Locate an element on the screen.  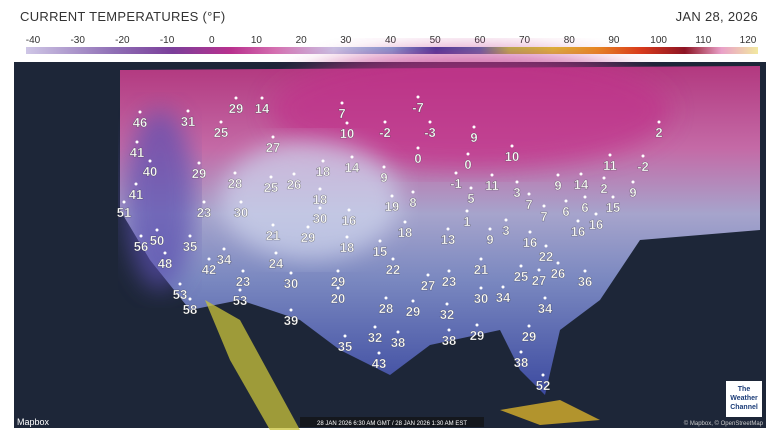
cold-zone is located at coordinates (470, 110).